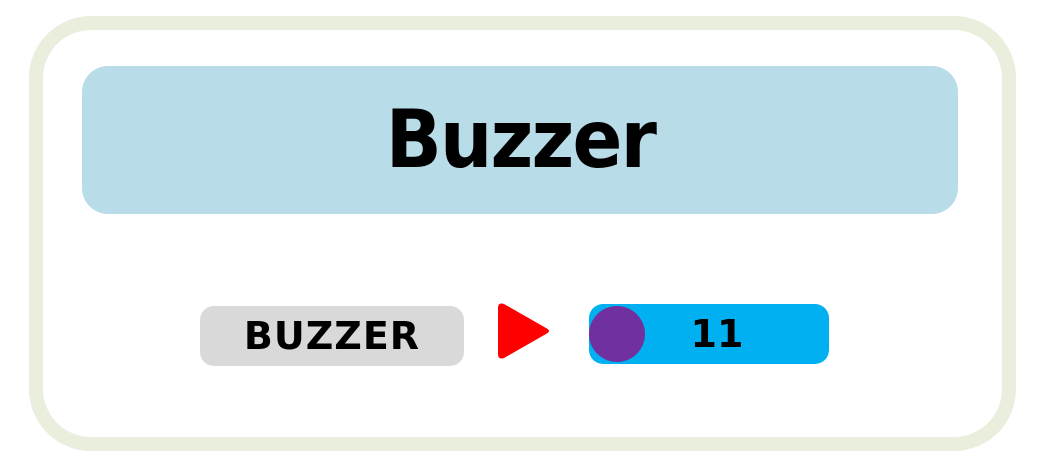  What do you see at coordinates (332, 336) in the screenshot?
I see `buzzer-label: BUZZER` at bounding box center [332, 336].